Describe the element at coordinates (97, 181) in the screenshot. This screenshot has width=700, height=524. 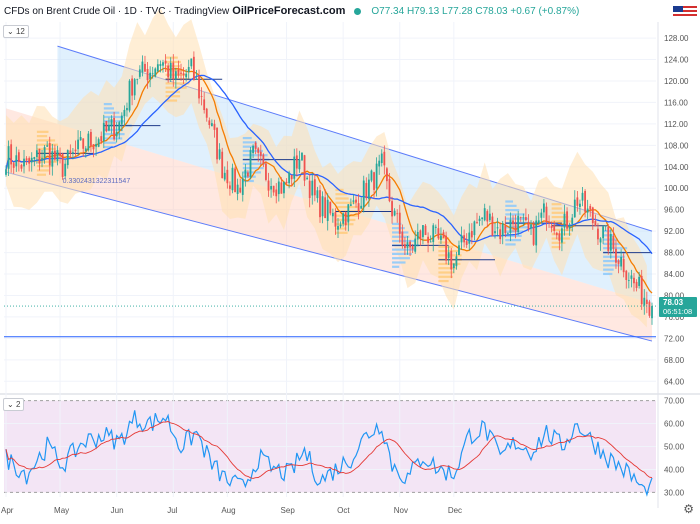
I see `fib-level-label: 0.3302431322311547` at that location.